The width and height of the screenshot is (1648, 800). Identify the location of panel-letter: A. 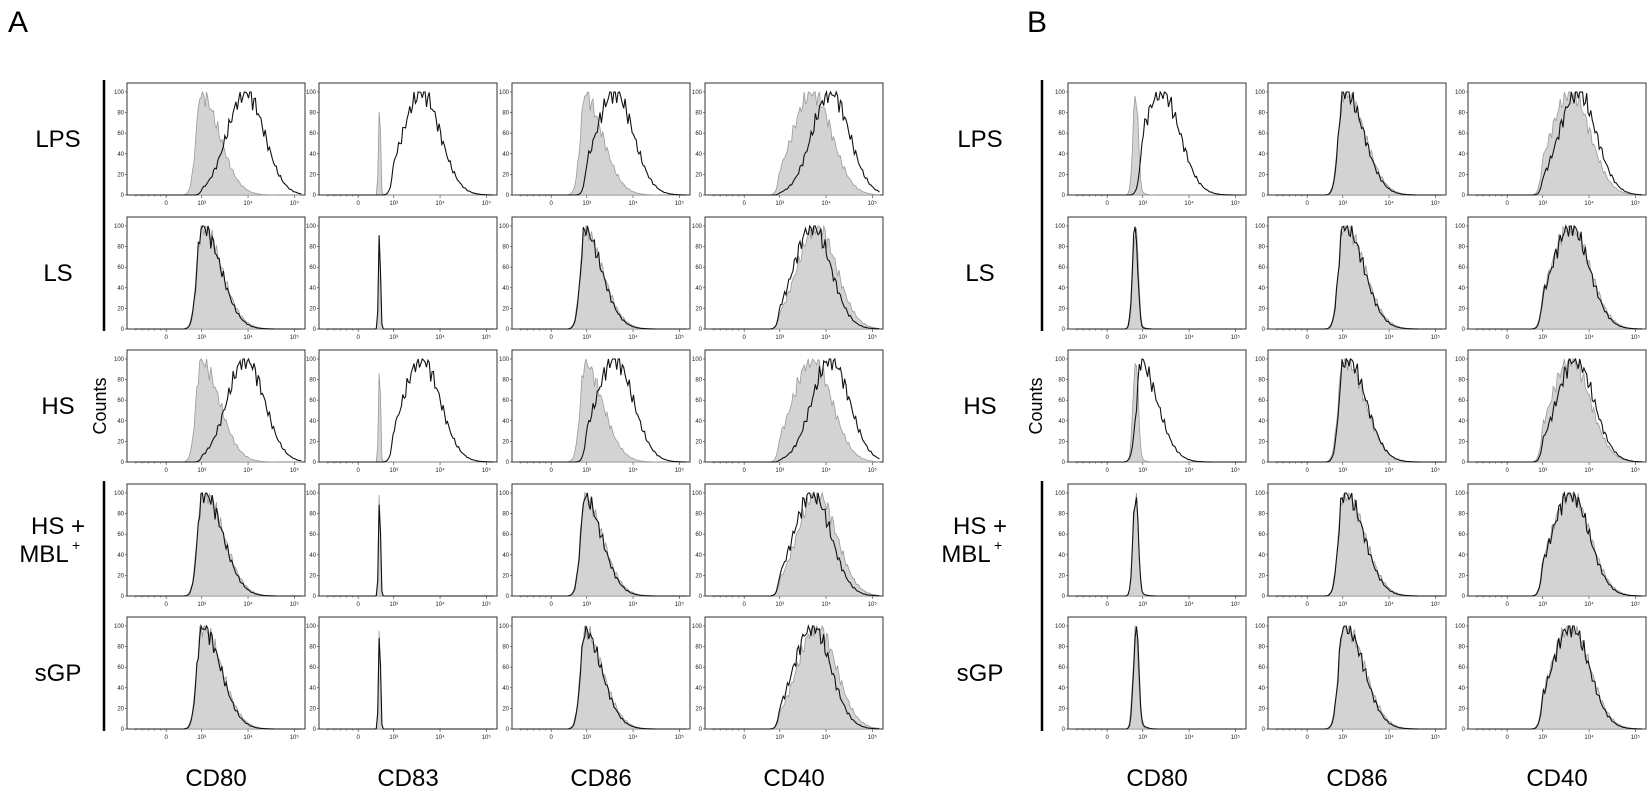
(18, 22).